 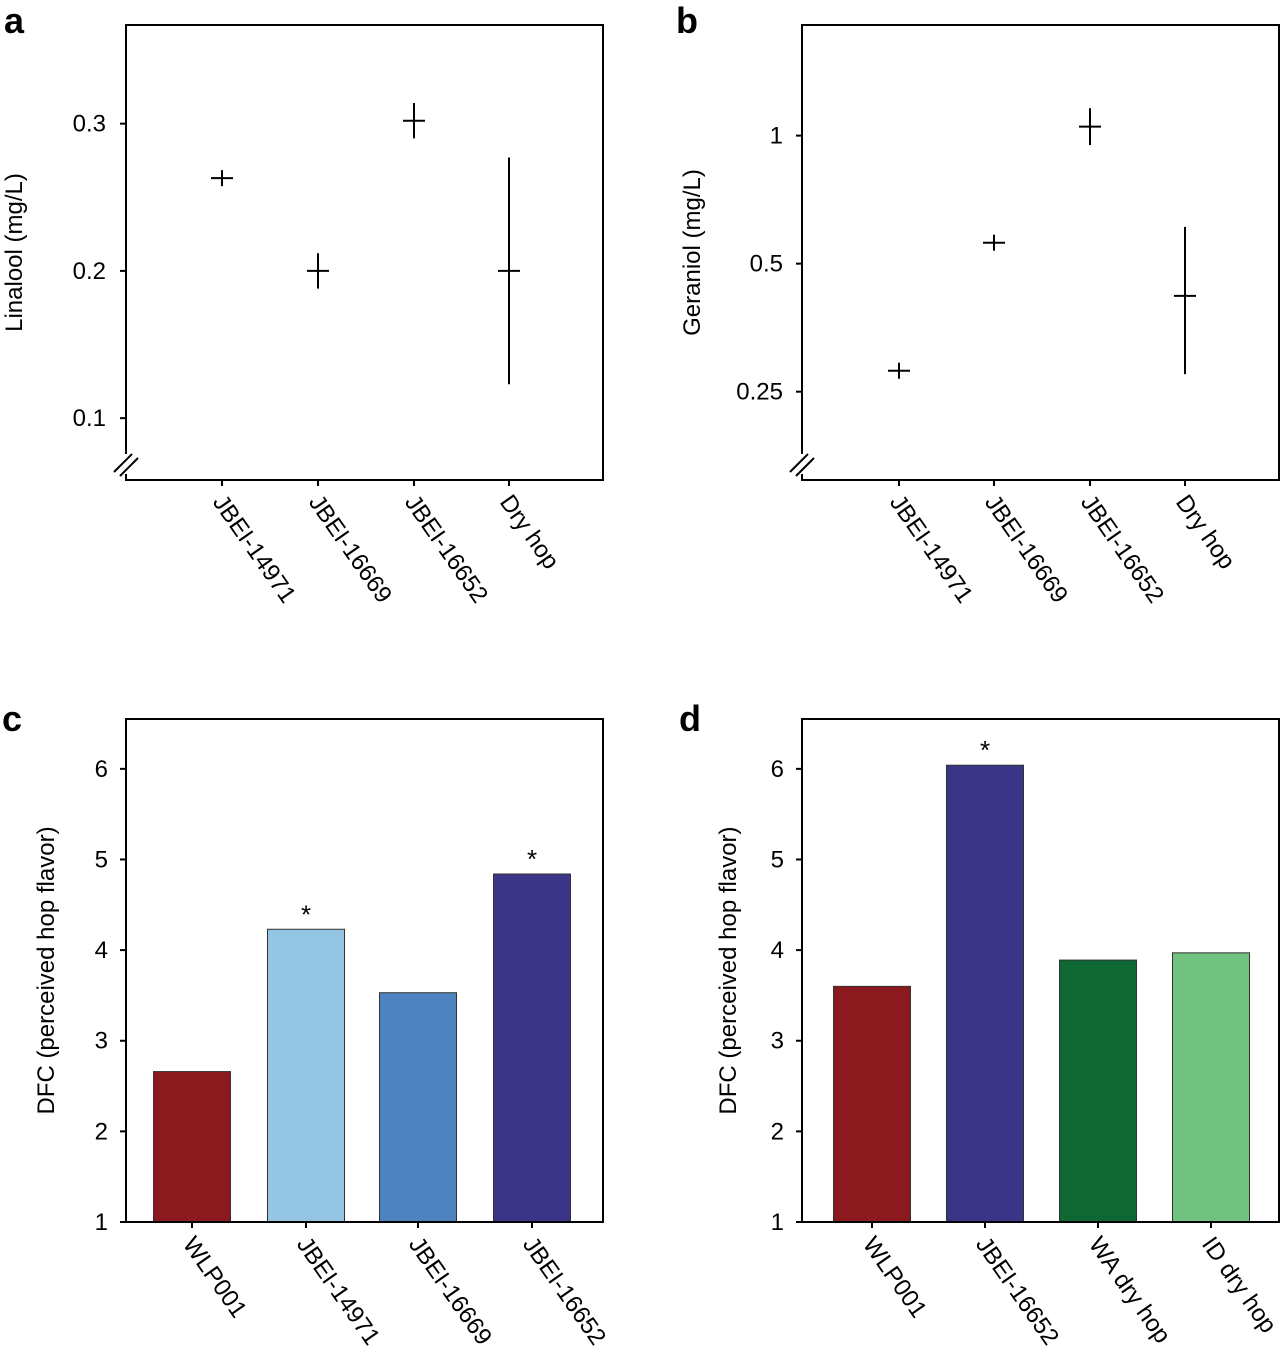 I want to click on bar-id-dry-hop, so click(x=1211, y=1087).